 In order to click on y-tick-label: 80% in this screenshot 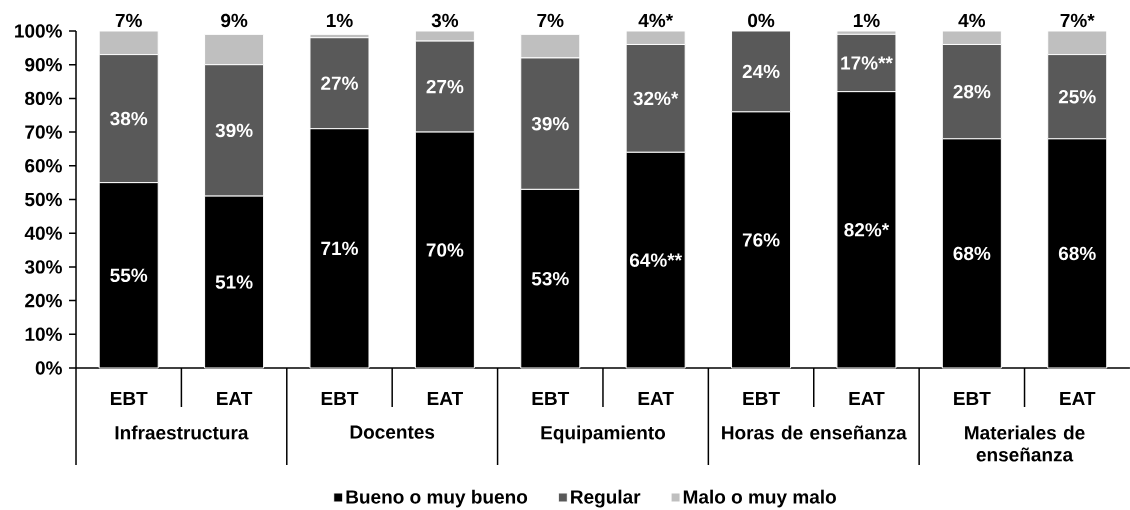, I will do `click(43, 98)`.